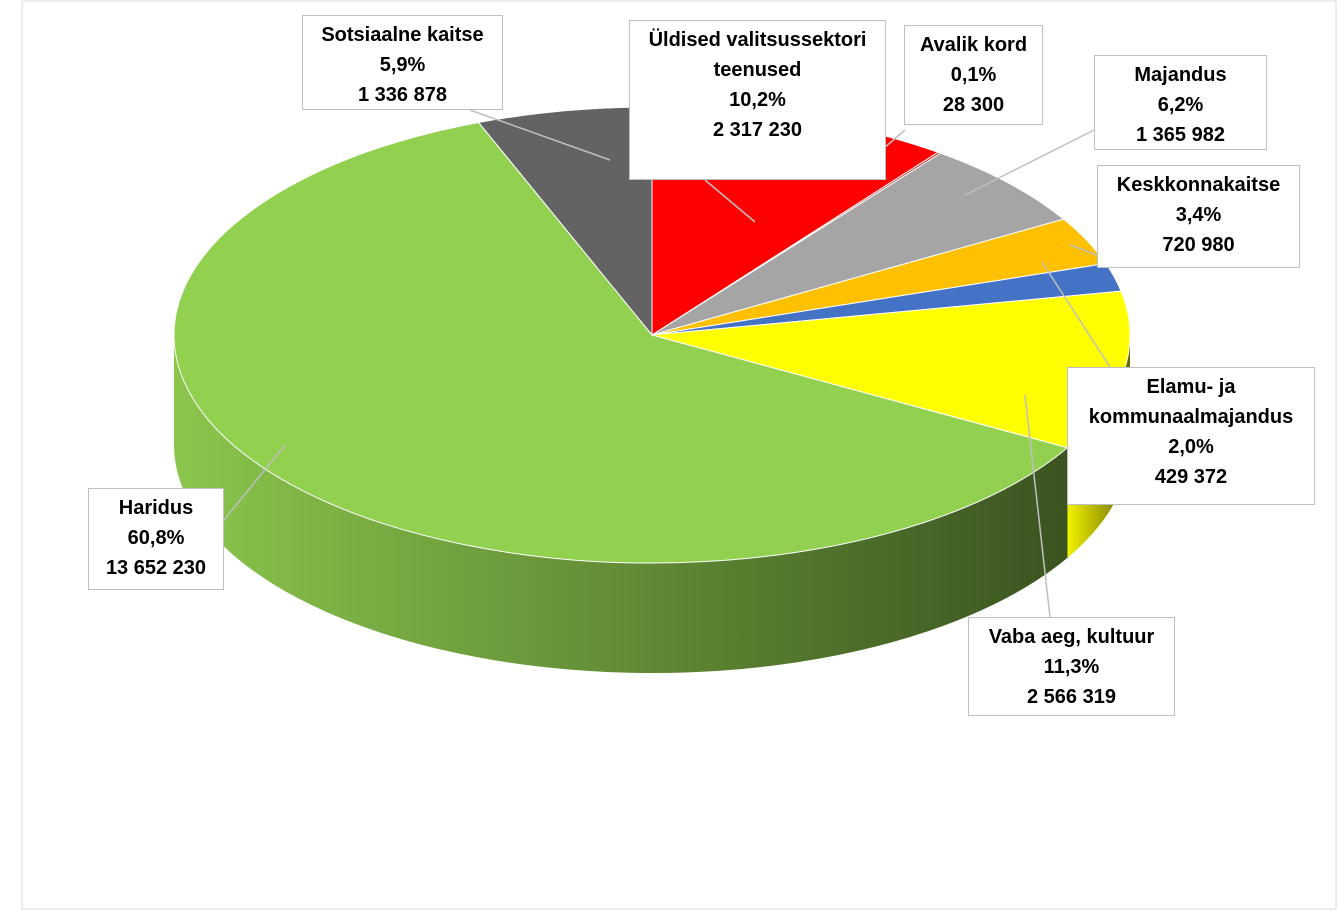 The width and height of the screenshot is (1338, 911). Describe the element at coordinates (1191, 402) in the screenshot. I see `label-name: Elamu- ja kommunaalmajandus` at that location.